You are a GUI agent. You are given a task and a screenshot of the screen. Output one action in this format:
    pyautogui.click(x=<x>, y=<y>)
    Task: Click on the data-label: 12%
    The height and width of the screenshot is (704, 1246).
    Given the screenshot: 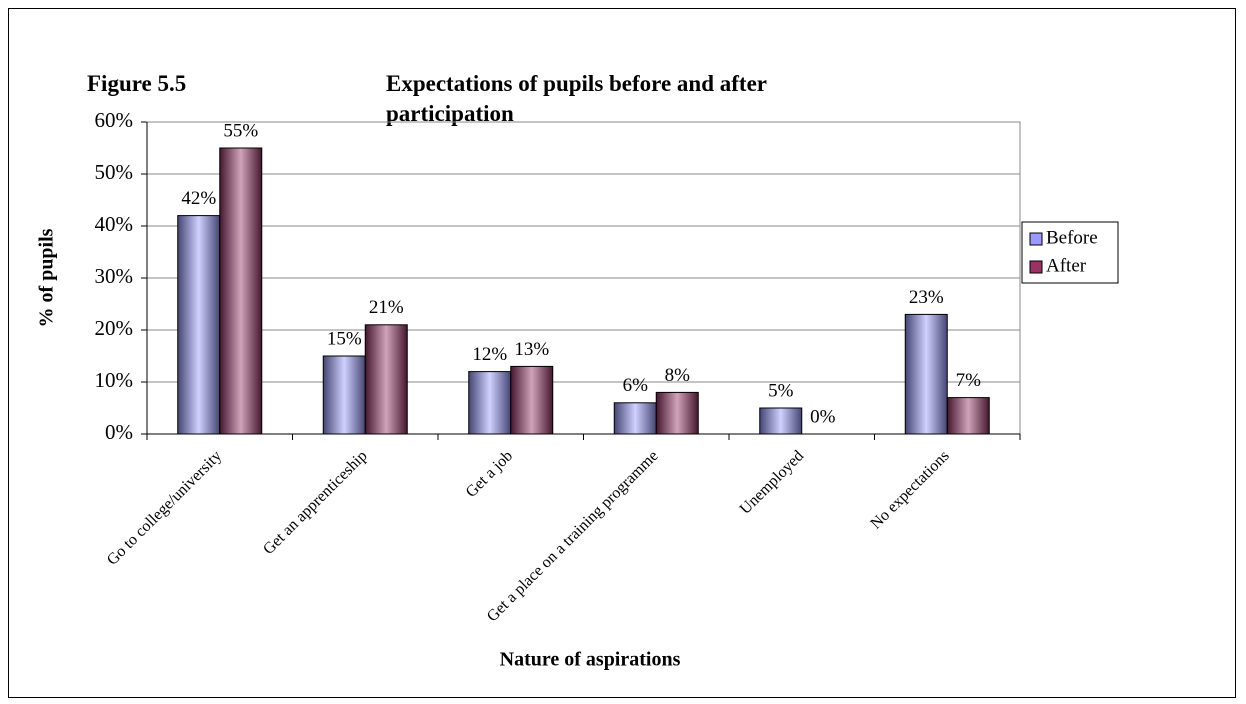 What is the action you would take?
    pyautogui.click(x=489, y=354)
    